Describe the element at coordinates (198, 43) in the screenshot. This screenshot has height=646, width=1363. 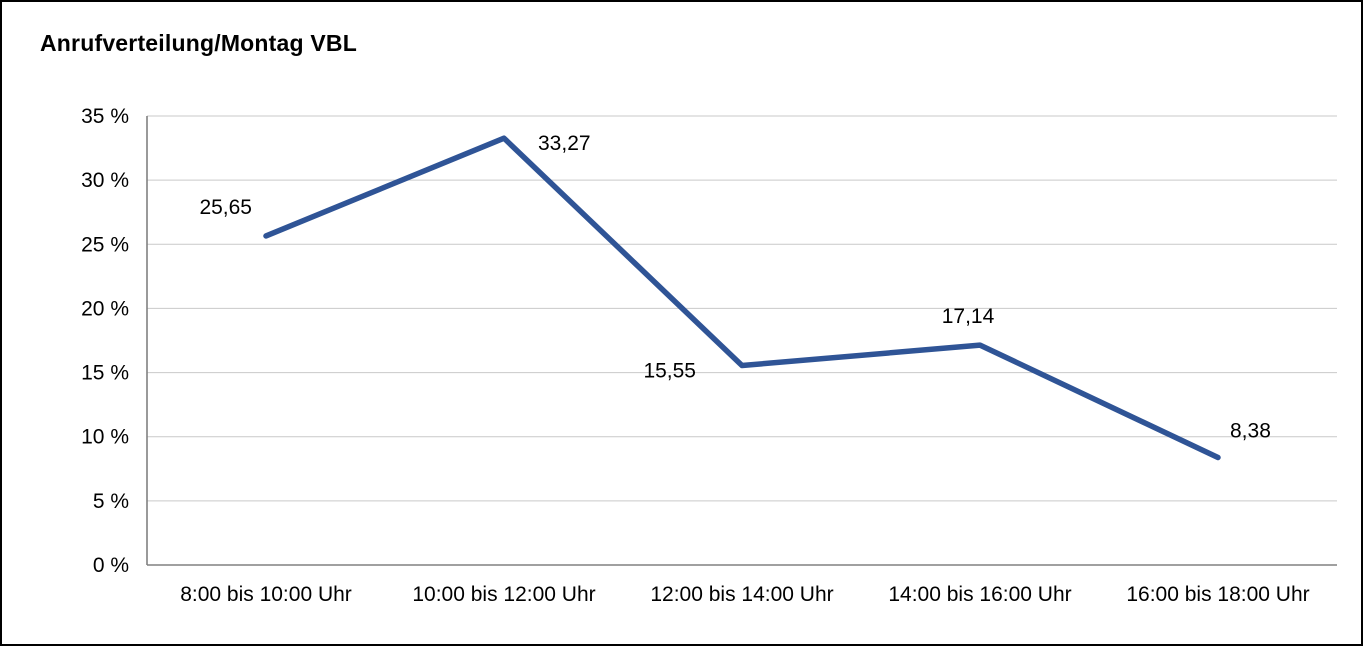
I see `chart-title: Anrufverteilung/Montag VBL` at that location.